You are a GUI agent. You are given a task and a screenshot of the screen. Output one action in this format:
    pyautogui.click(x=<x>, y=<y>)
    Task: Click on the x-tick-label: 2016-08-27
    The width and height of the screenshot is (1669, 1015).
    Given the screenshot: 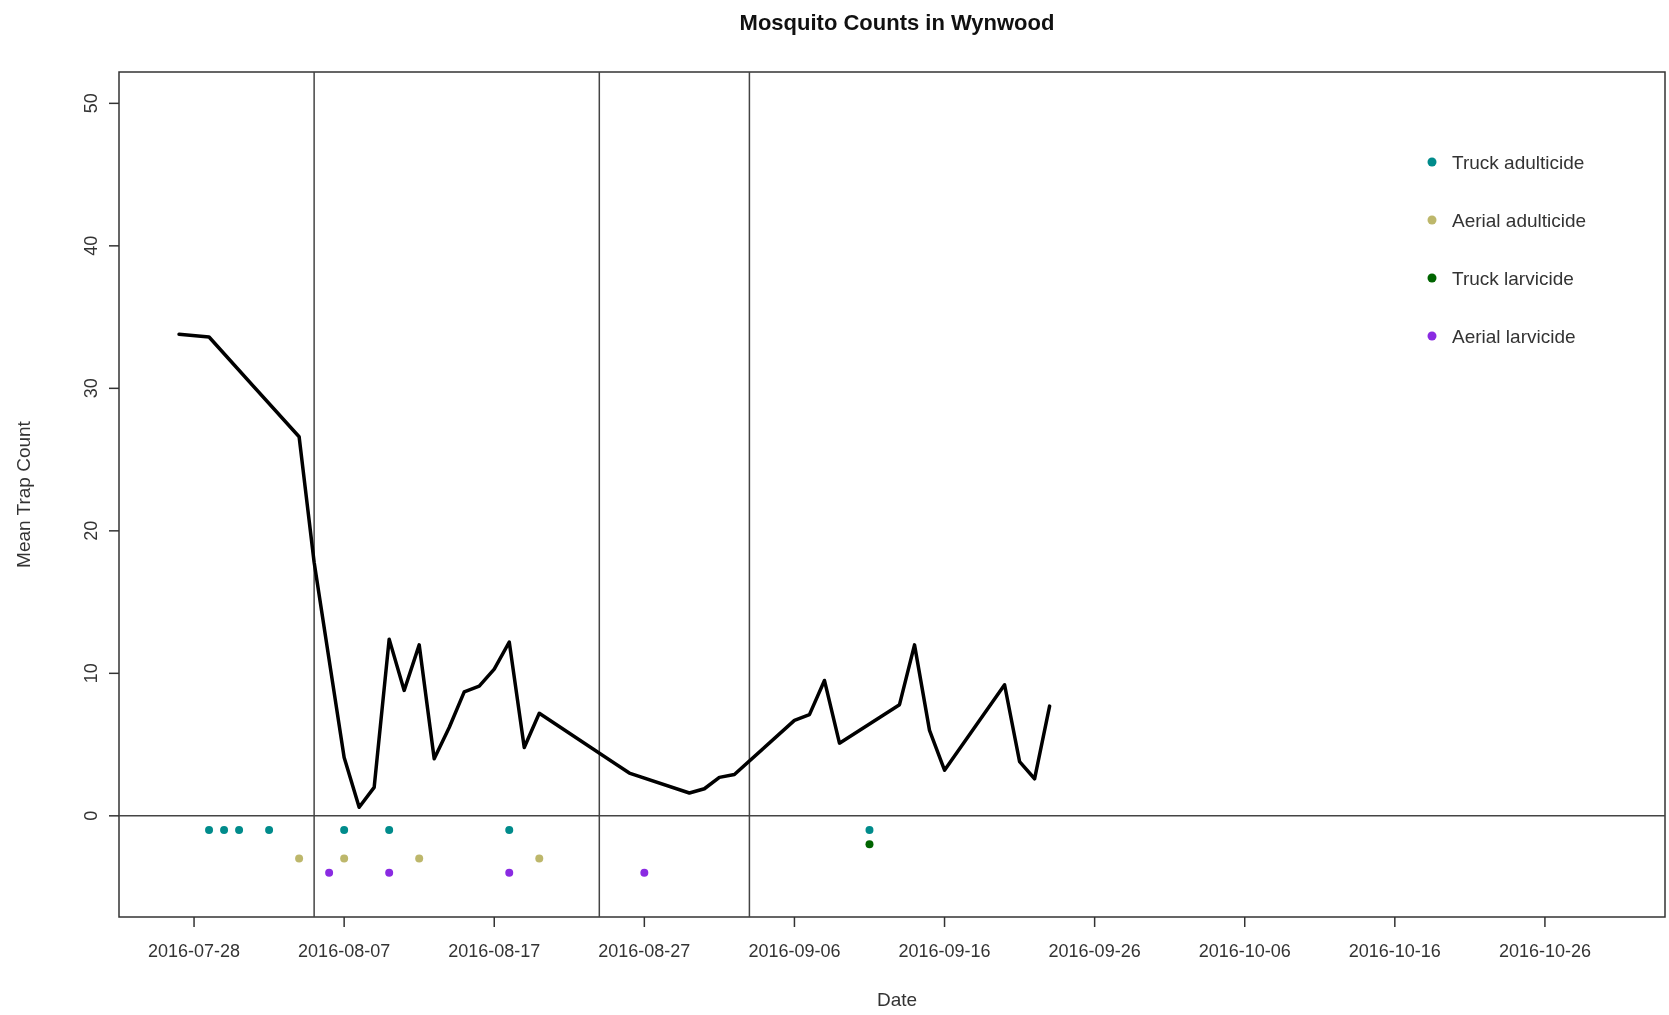 What is the action you would take?
    pyautogui.click(x=644, y=951)
    